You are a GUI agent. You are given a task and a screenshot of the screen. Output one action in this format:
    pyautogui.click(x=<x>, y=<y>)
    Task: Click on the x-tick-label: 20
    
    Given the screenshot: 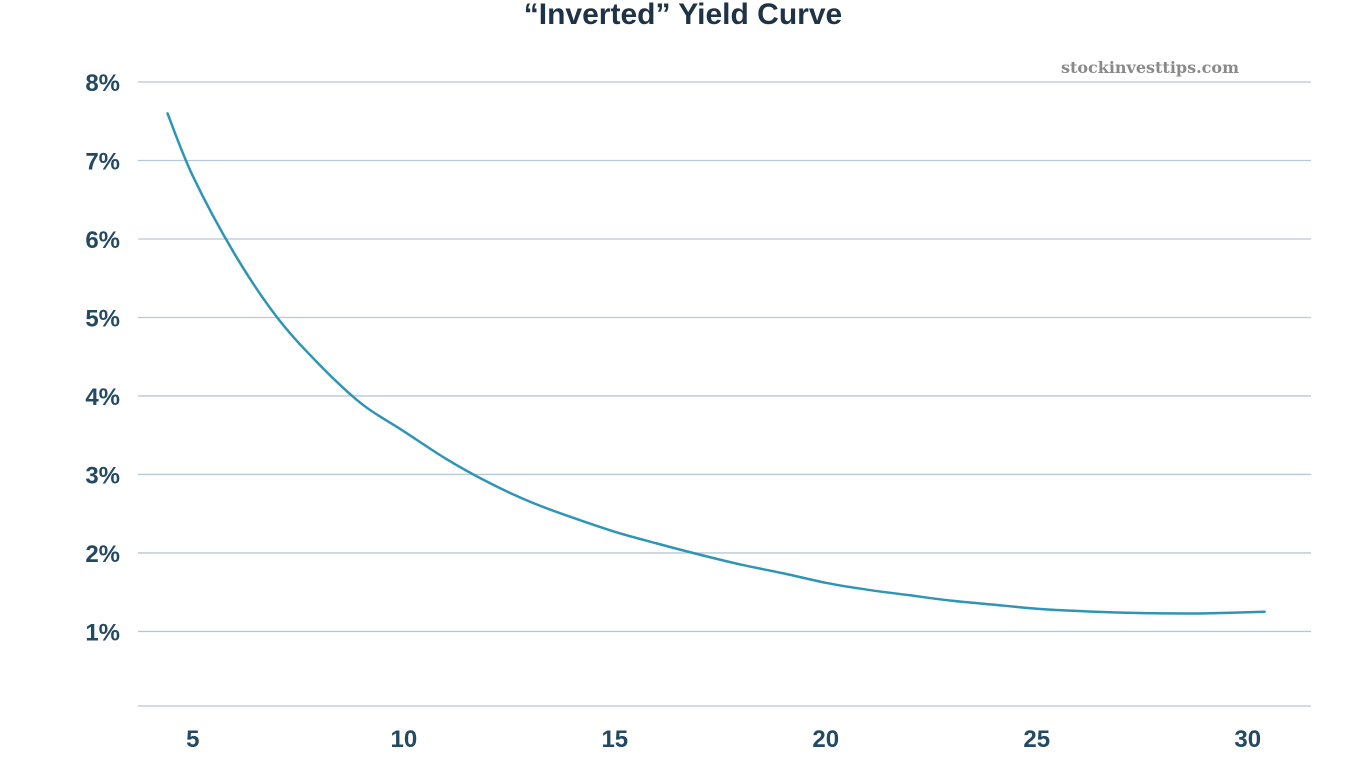 What is the action you would take?
    pyautogui.click(x=825, y=739)
    